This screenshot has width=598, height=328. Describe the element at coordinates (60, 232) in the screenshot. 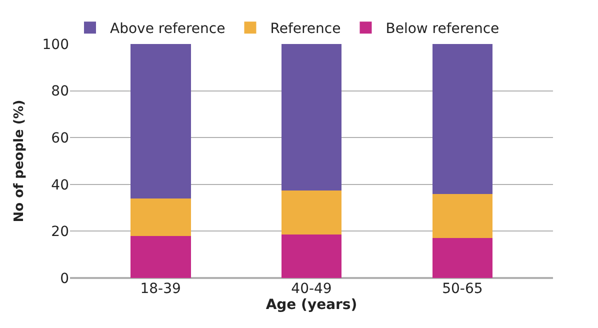

I see `y-tick-label: 20` at that location.